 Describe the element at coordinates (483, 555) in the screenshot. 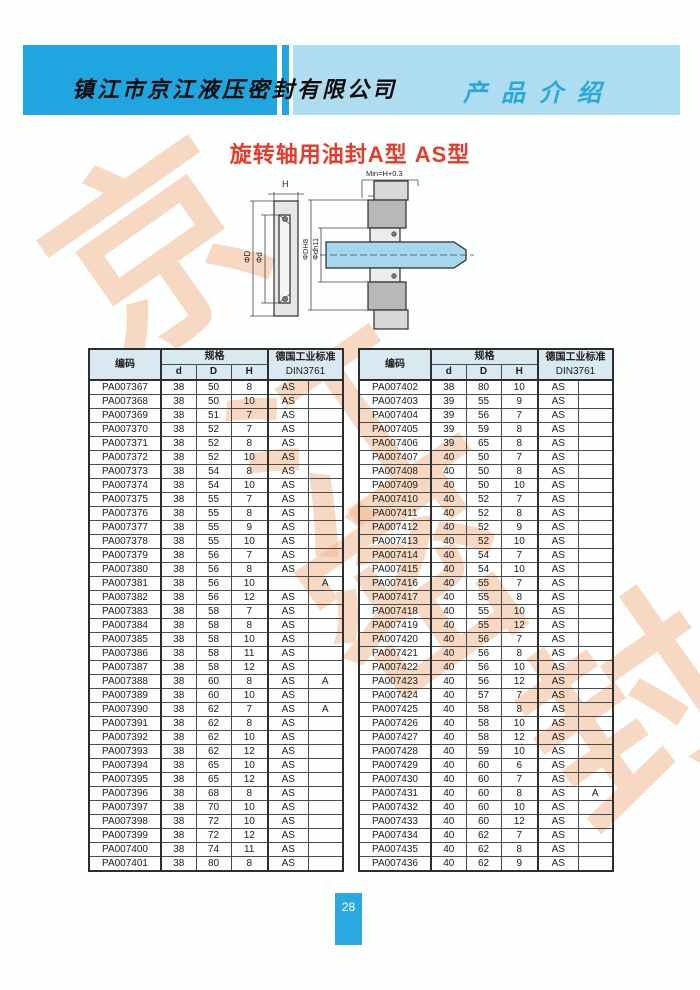

I see `cell-D: 54` at that location.